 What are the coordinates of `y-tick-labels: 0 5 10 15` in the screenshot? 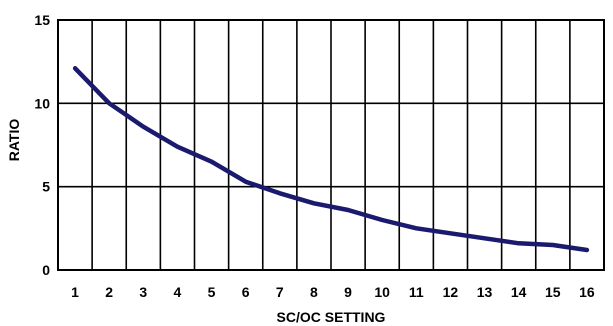 It's located at (42, 145).